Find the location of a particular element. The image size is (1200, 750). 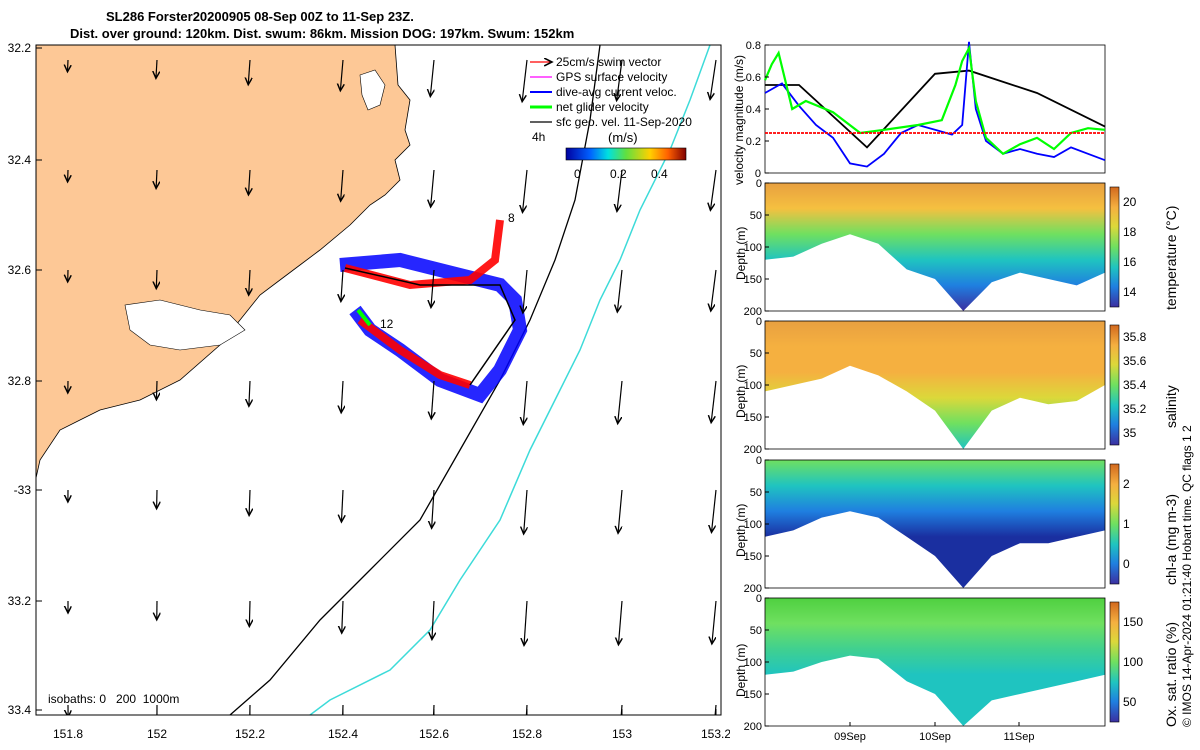

colorbar-tick-label: 35.2 is located at coordinates (1135, 409).